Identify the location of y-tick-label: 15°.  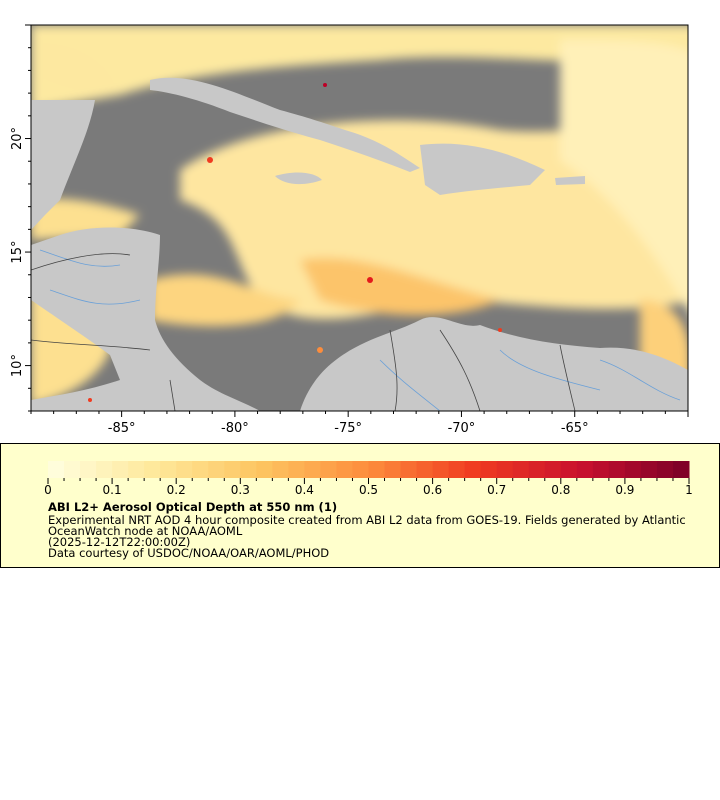
(17, 252).